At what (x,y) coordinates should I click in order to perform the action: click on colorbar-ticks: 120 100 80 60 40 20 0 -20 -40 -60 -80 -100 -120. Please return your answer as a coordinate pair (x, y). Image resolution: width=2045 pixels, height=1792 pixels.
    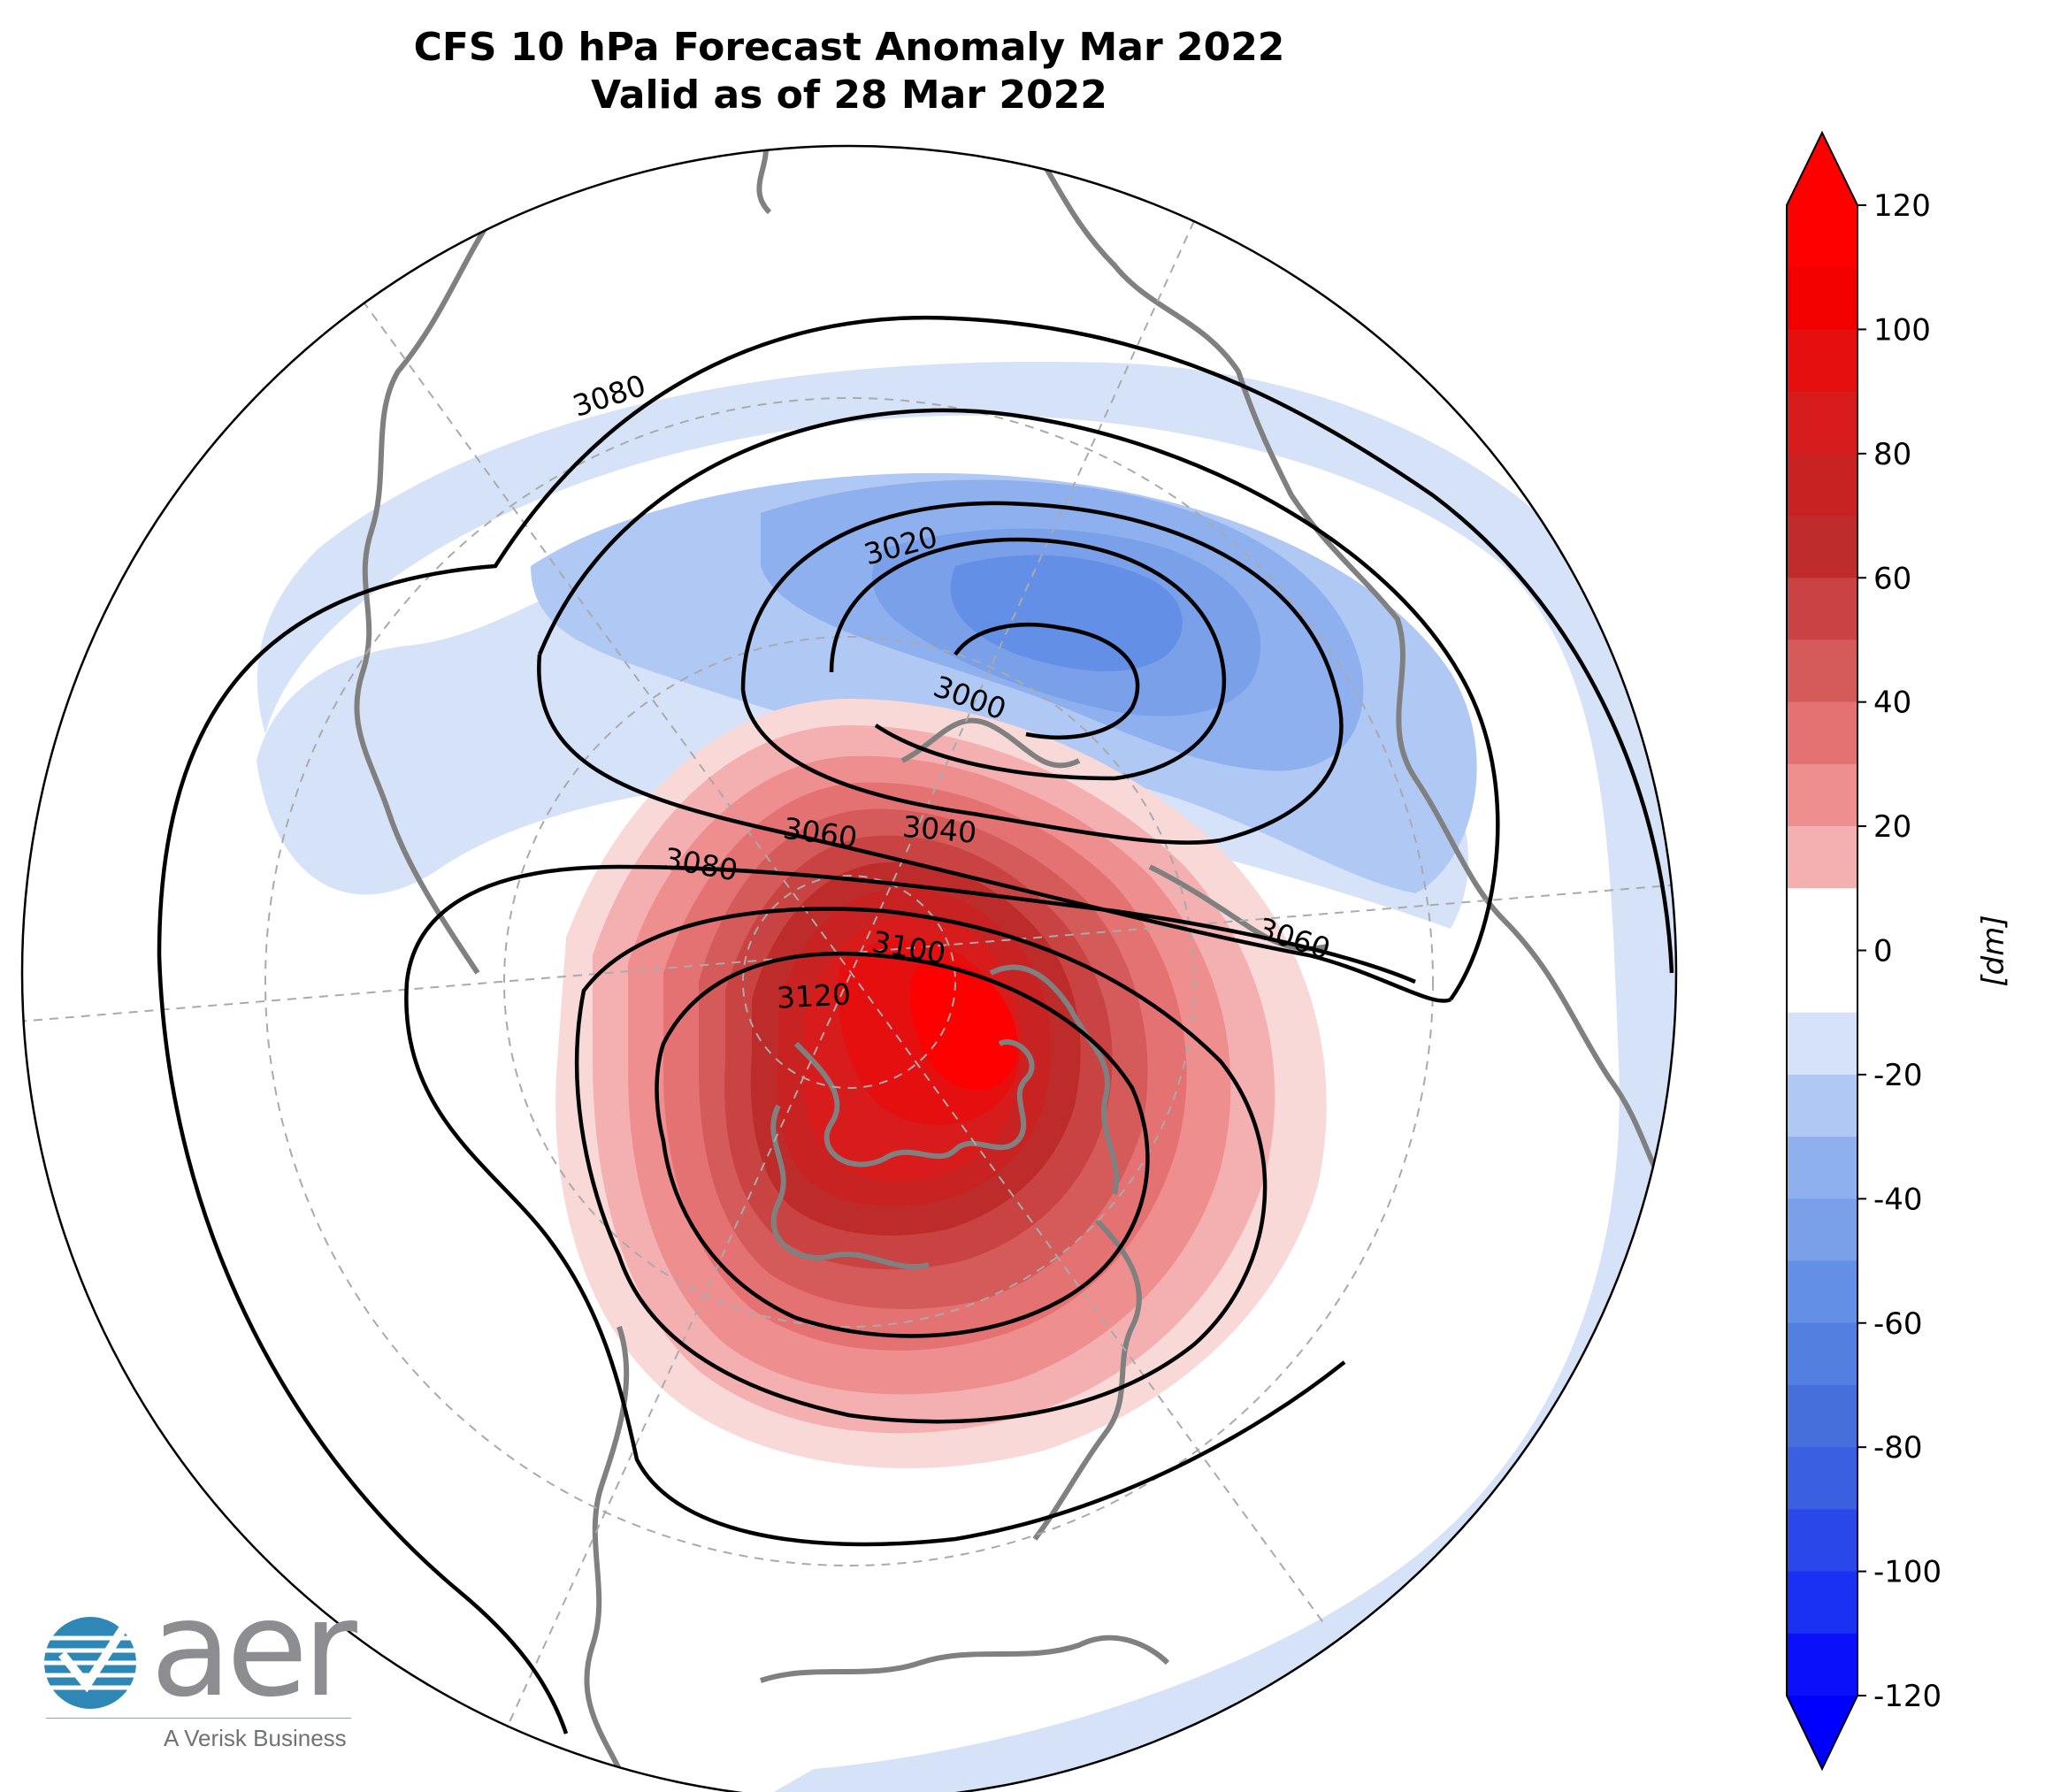
    Looking at the image, I should click on (1899, 951).